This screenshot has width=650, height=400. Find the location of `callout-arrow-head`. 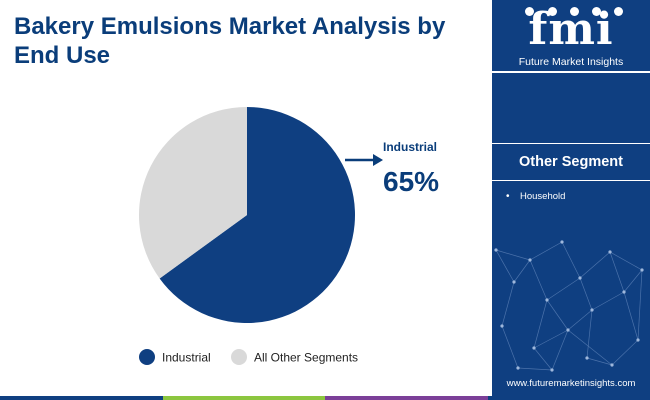

callout-arrow-head is located at coordinates (378, 160).